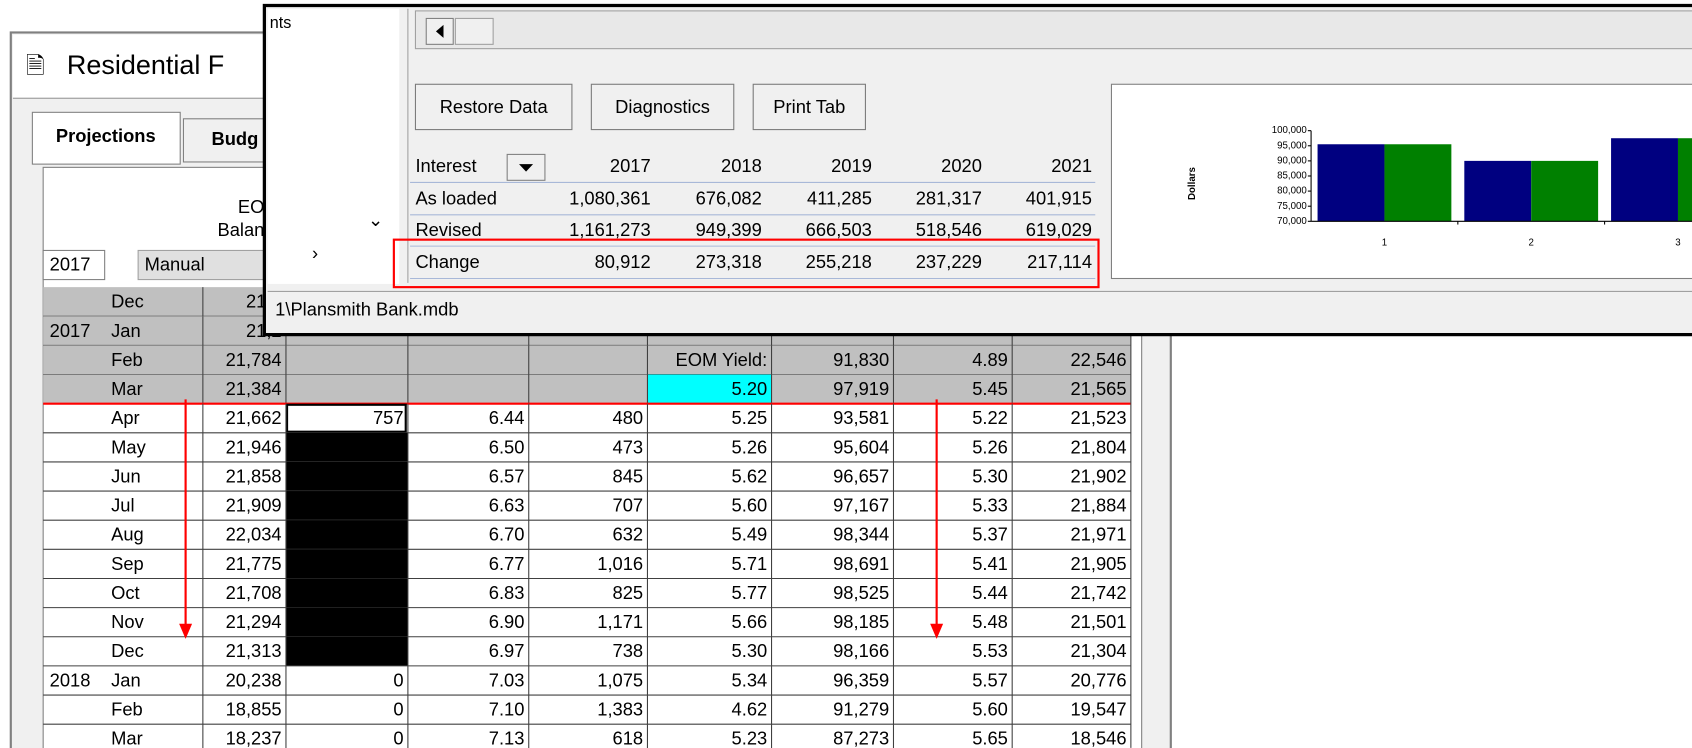 The width and height of the screenshot is (1692, 748). I want to click on cell-text: 4.89, so click(990, 359).